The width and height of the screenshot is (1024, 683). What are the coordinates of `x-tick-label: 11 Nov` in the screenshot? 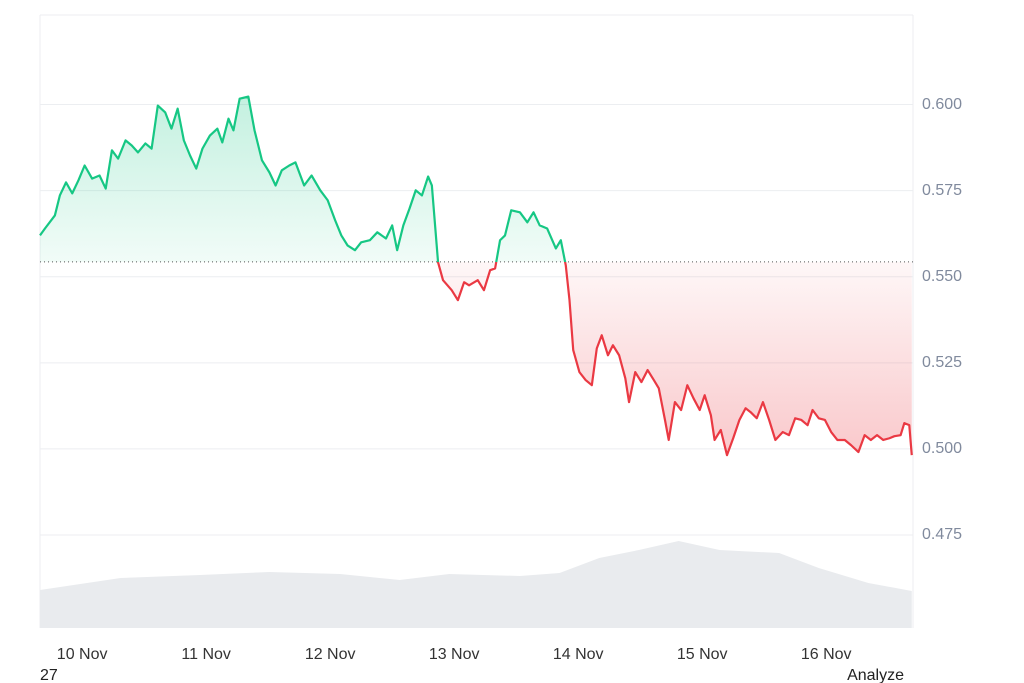 It's located at (206, 654).